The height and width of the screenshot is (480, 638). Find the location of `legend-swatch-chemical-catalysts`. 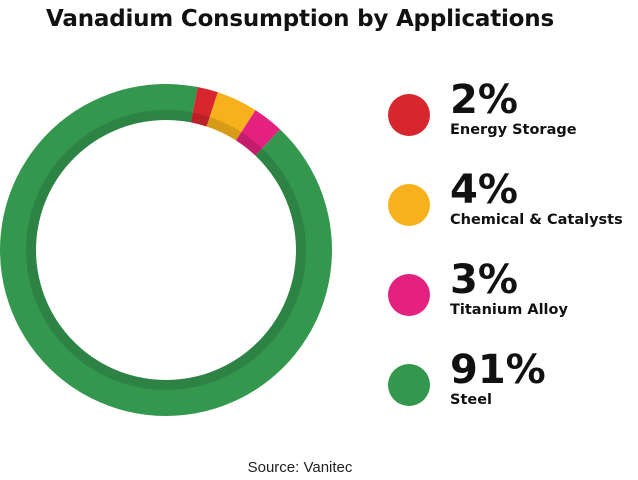

legend-swatch-chemical-catalysts is located at coordinates (409, 205).